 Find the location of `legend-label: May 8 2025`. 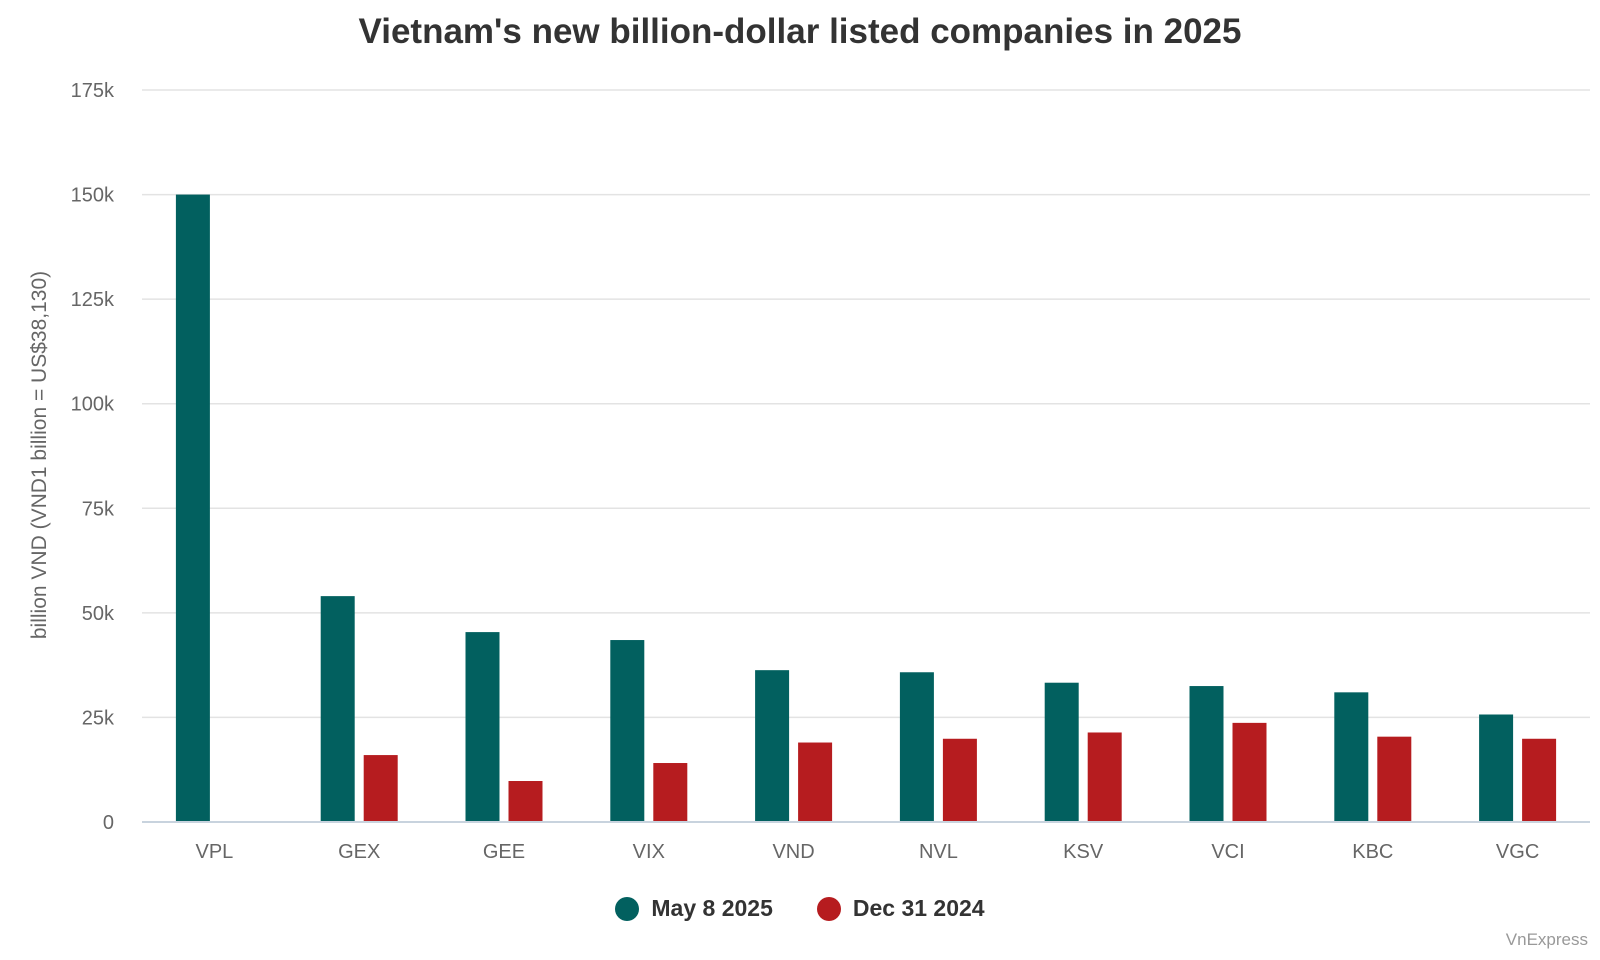

legend-label: May 8 2025 is located at coordinates (712, 908).